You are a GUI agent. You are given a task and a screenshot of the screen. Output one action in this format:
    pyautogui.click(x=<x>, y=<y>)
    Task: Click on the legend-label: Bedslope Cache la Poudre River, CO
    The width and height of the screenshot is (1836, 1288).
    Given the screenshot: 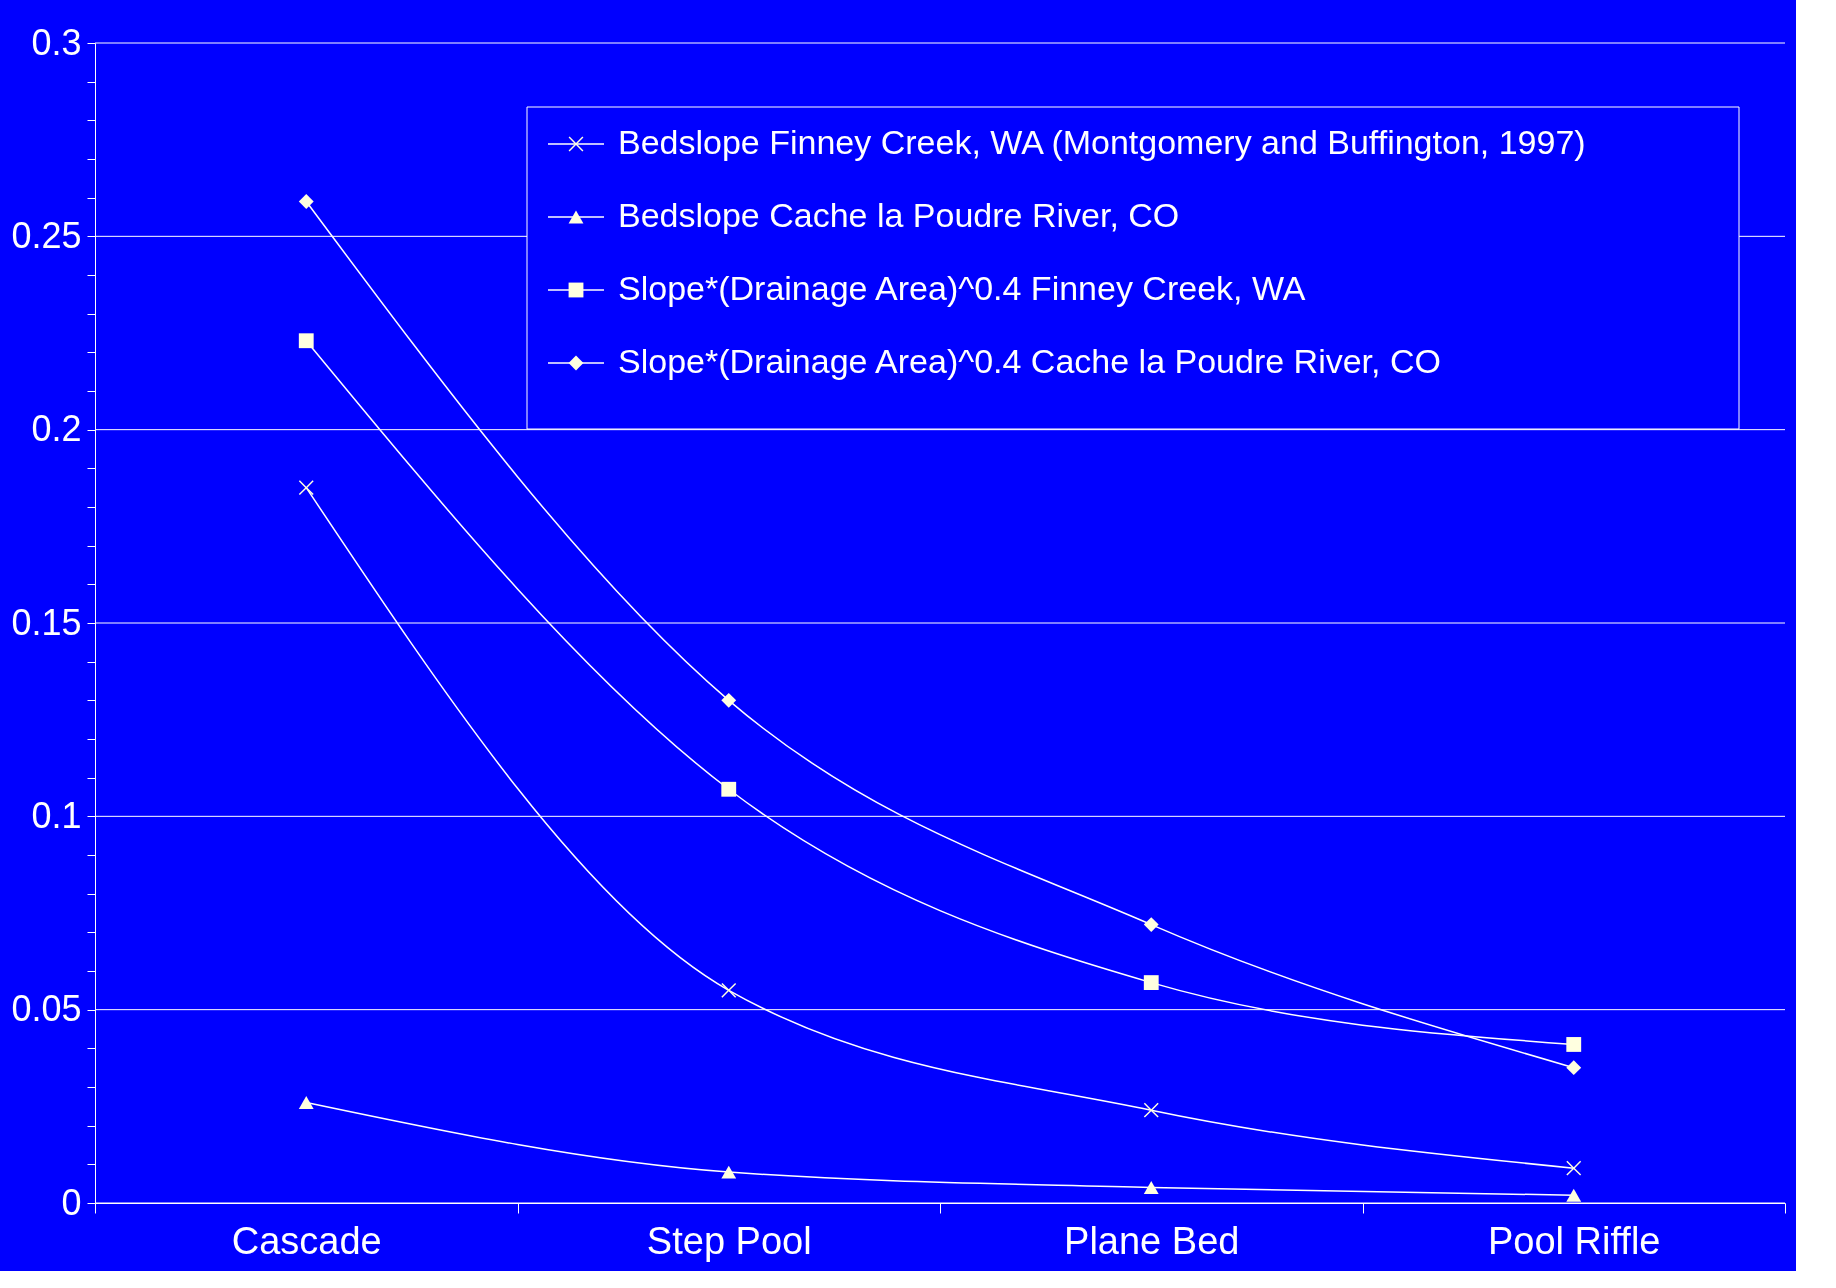 What is the action you would take?
    pyautogui.click(x=899, y=215)
    